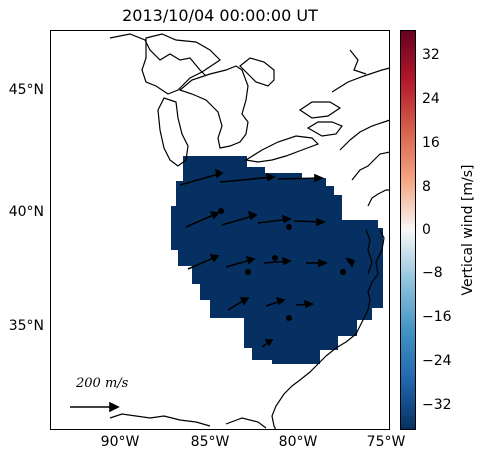 Image resolution: width=484 pixels, height=460 pixels. Describe the element at coordinates (220, 15) in the screenshot. I see `map-title: 2013/10/04 00:00:00 UT` at that location.